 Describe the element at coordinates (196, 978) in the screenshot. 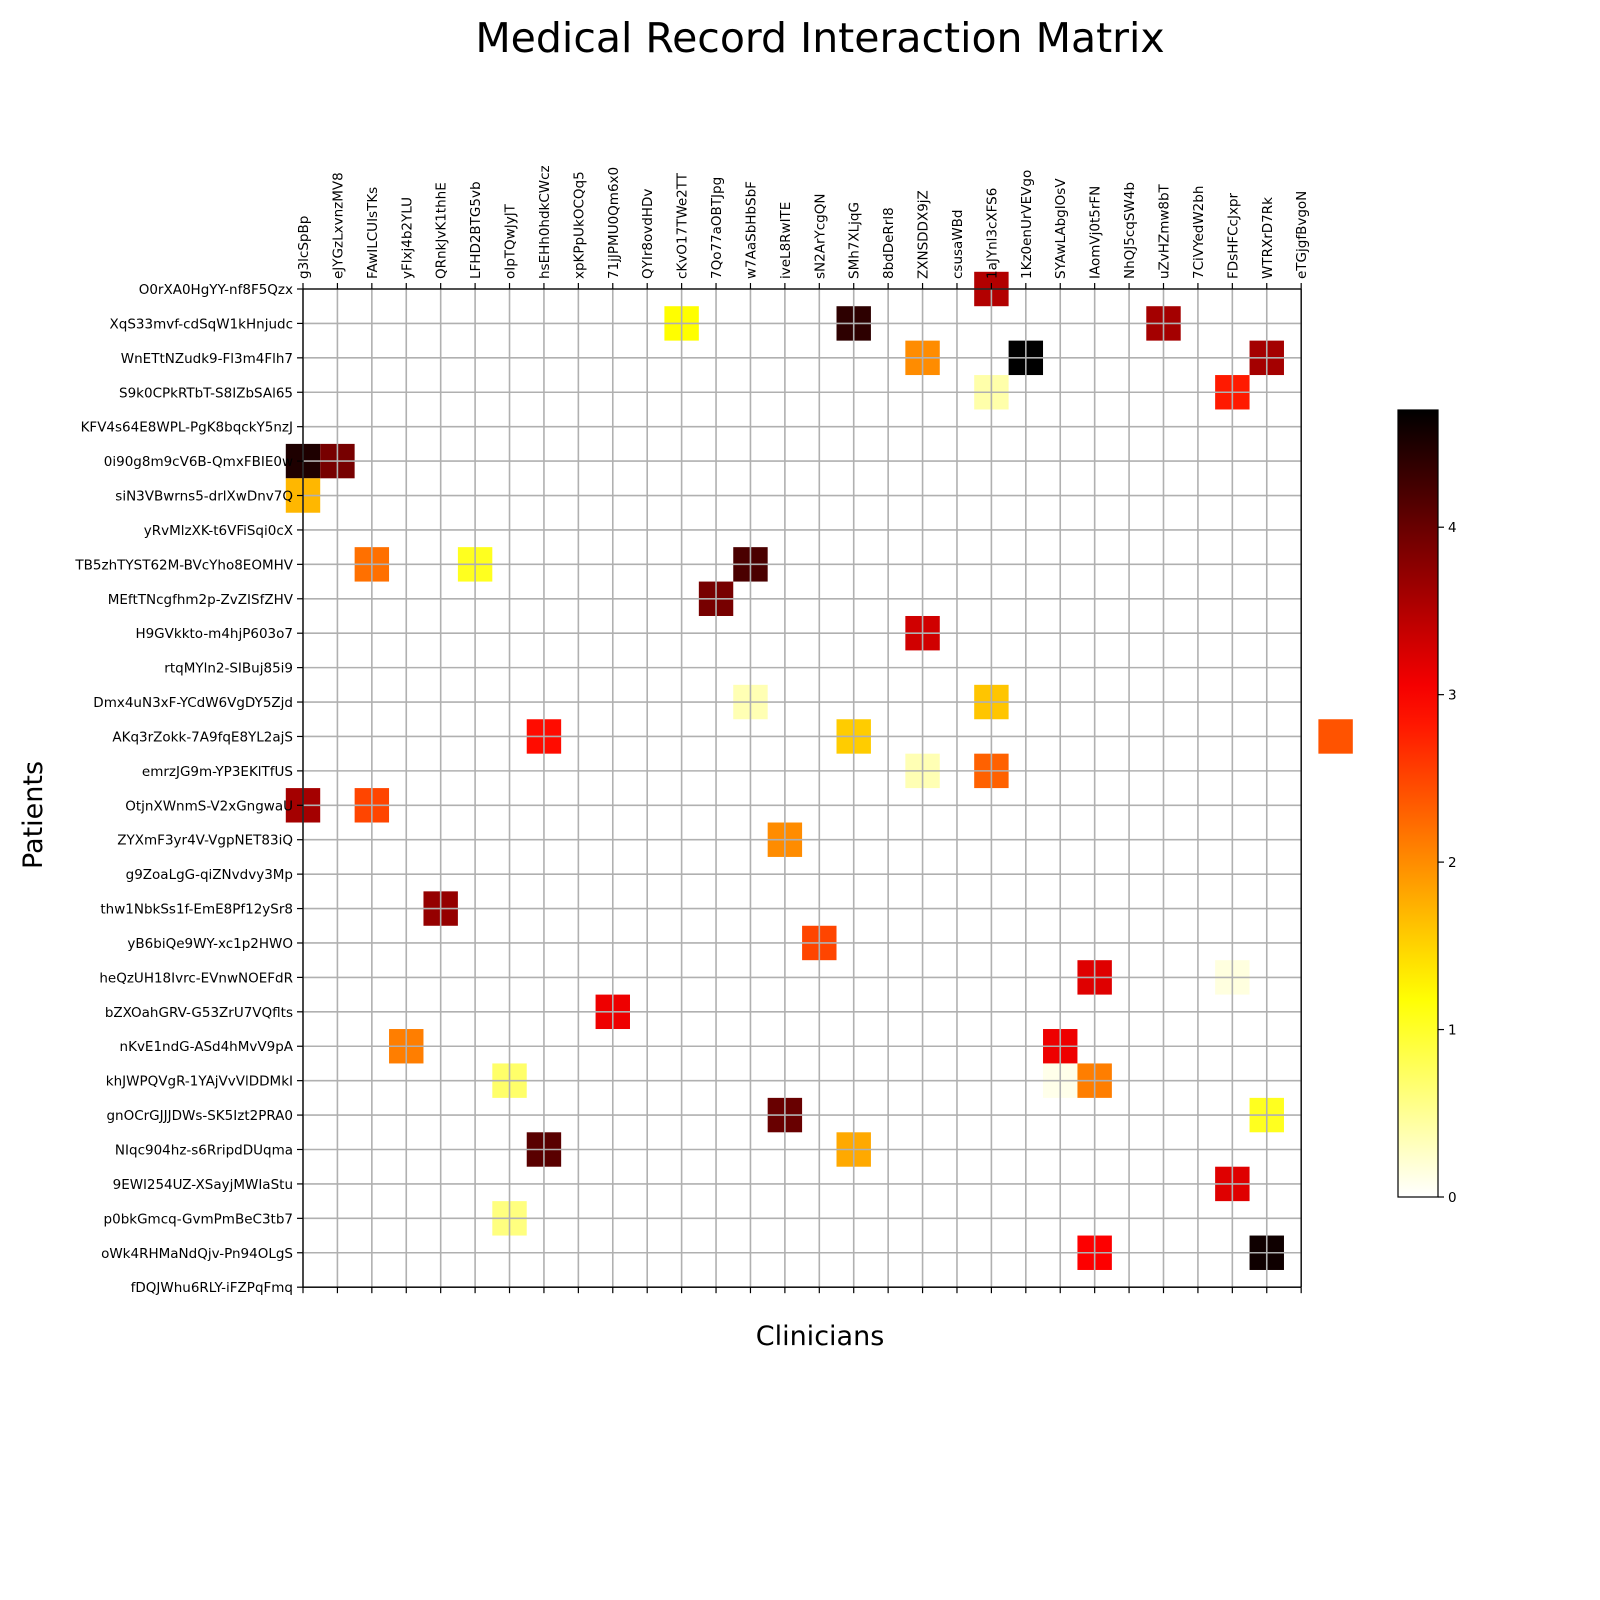

I see `y-tick-label: heQzUH18Ivrc-EVnwNOEFdR` at that location.